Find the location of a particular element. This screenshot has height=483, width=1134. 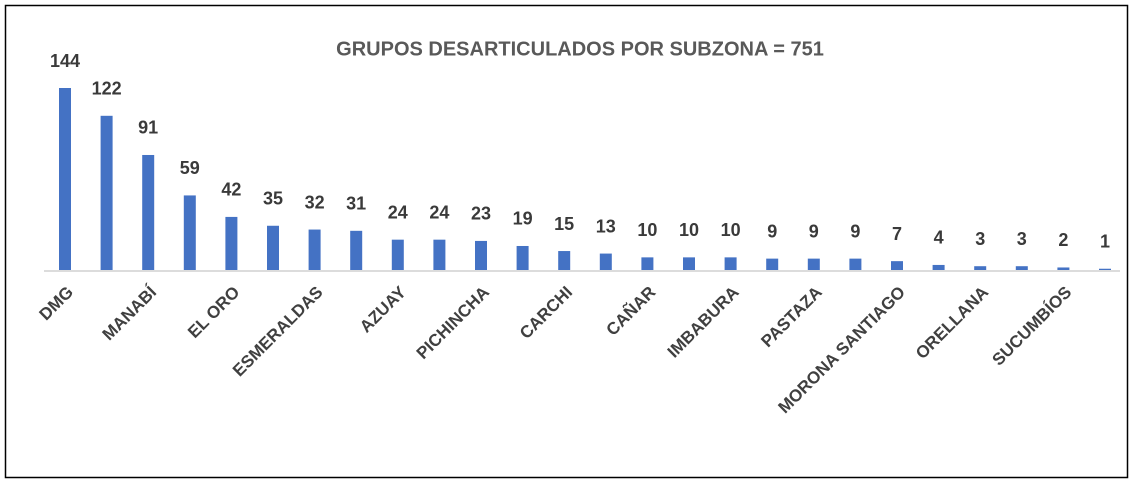

value-label: 19 is located at coordinates (523, 219).